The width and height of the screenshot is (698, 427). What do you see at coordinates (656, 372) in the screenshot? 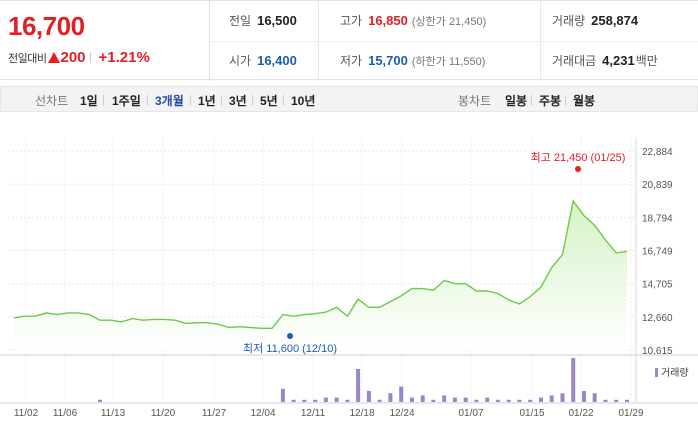
I see `volume-legend-icon` at bounding box center [656, 372].